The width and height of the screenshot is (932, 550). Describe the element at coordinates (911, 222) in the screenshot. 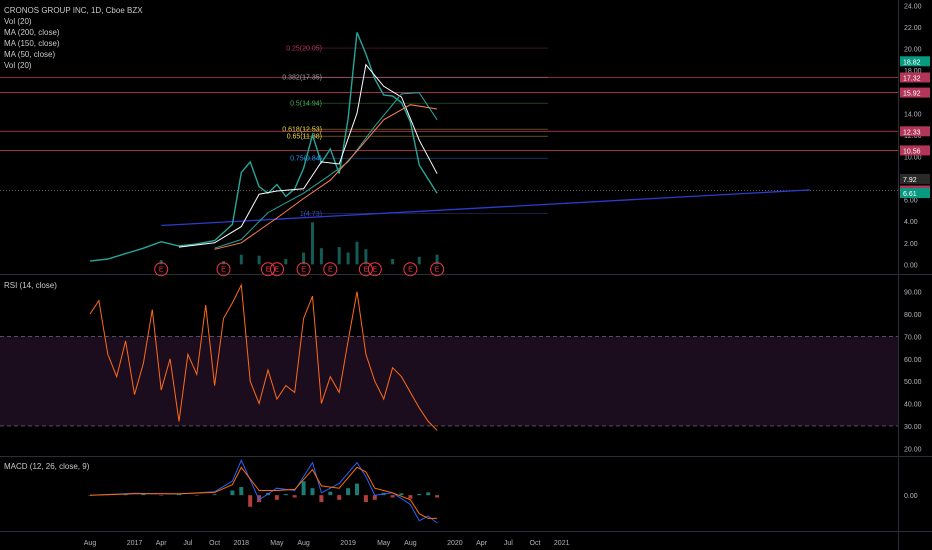

I see `price-tick-label: 4.00` at that location.